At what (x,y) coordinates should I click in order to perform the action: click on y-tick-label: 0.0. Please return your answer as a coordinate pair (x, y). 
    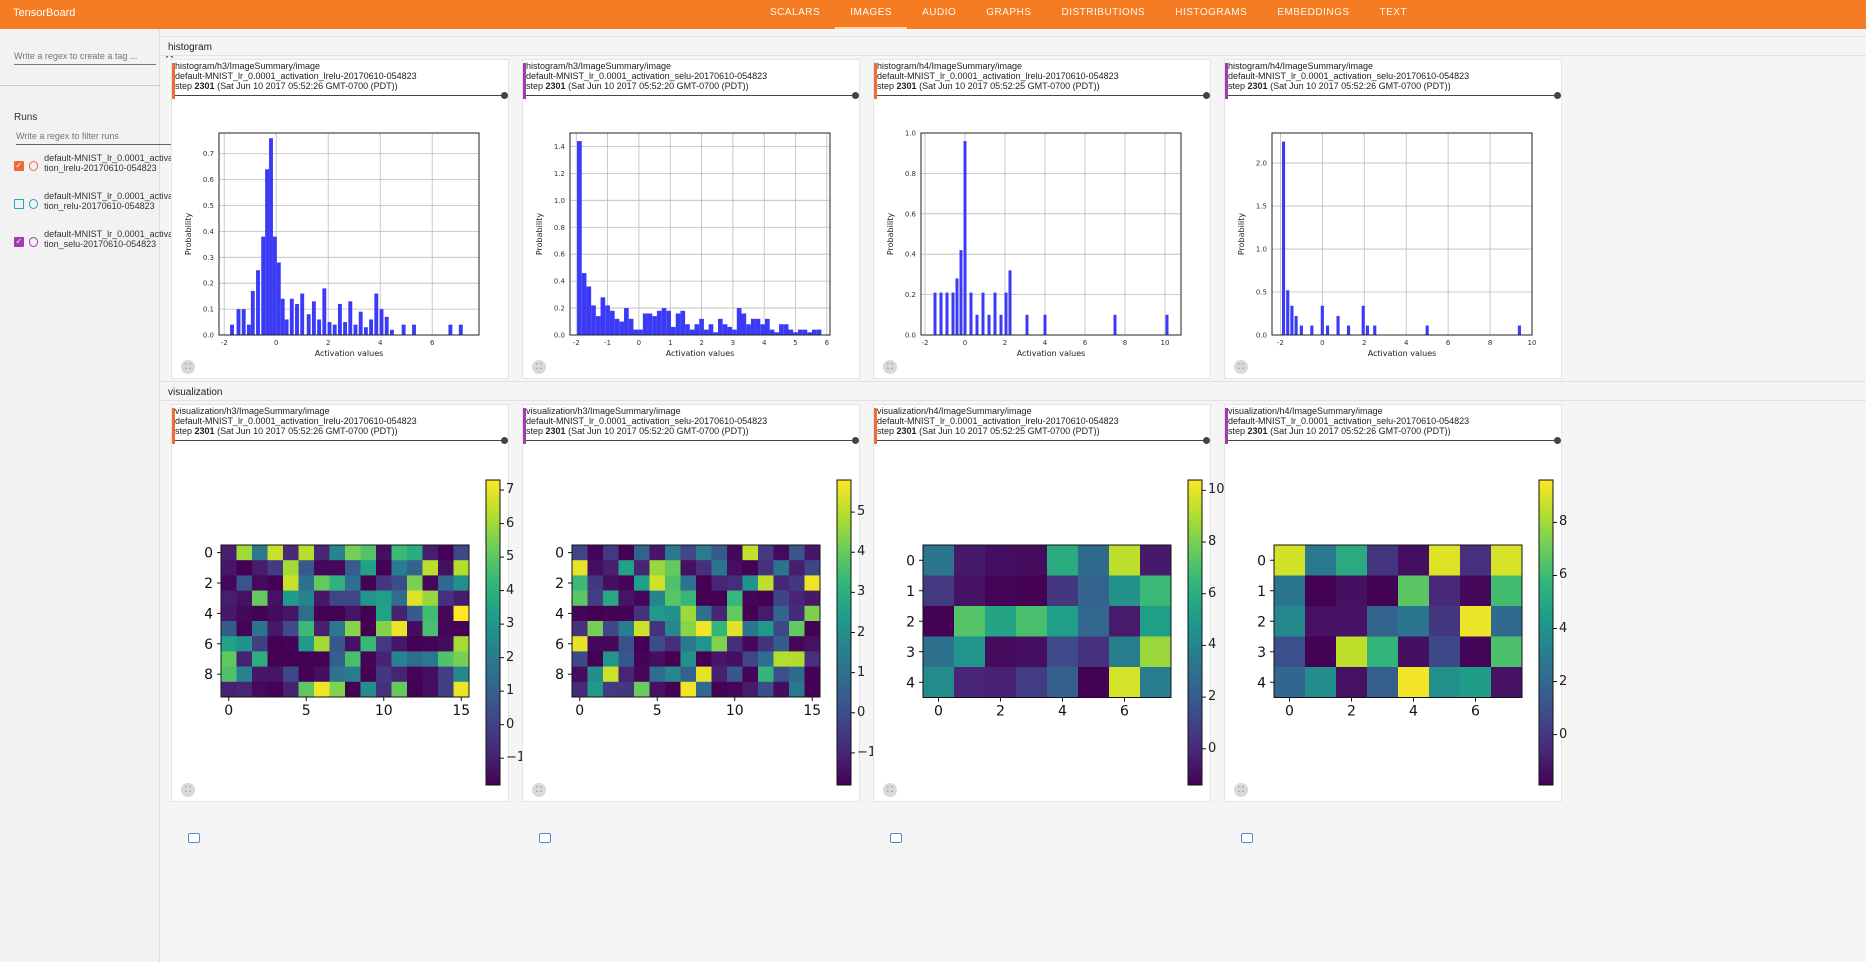
    Looking at the image, I should click on (559, 336).